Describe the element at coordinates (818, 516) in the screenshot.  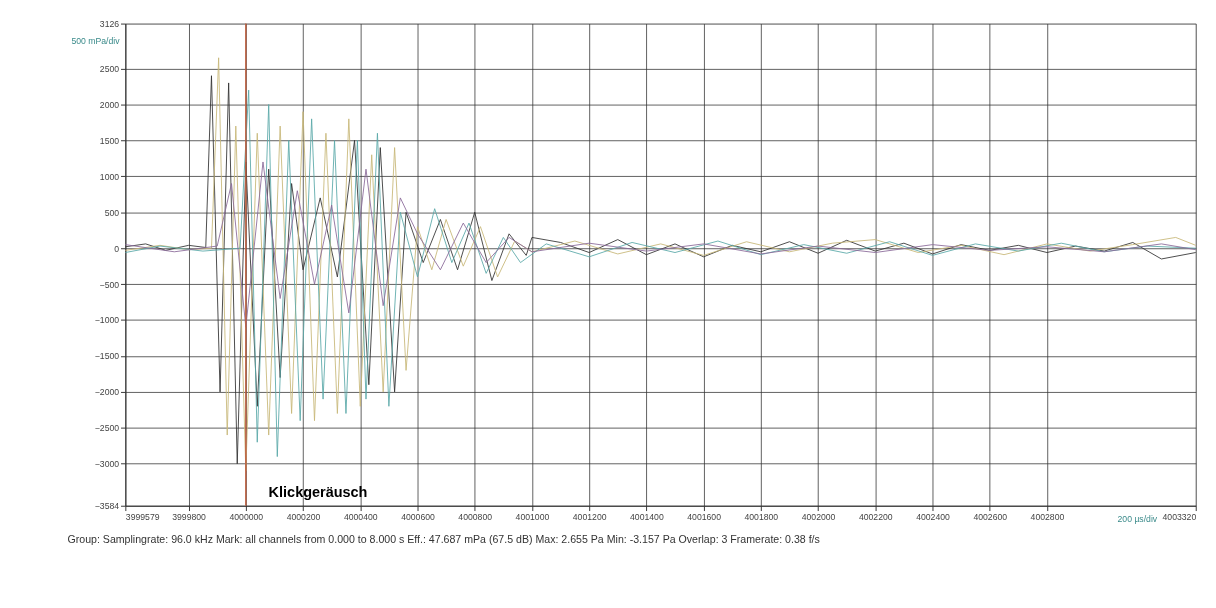
I see `x-tick-label: 4002000` at that location.